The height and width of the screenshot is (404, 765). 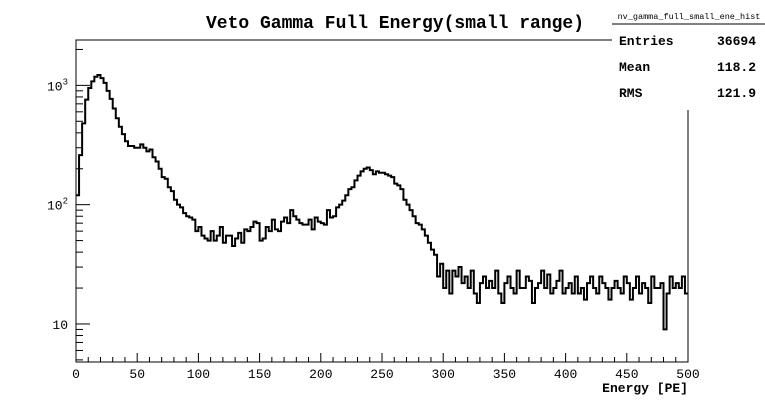 I want to click on x-tick-label: 100, so click(x=198, y=374).